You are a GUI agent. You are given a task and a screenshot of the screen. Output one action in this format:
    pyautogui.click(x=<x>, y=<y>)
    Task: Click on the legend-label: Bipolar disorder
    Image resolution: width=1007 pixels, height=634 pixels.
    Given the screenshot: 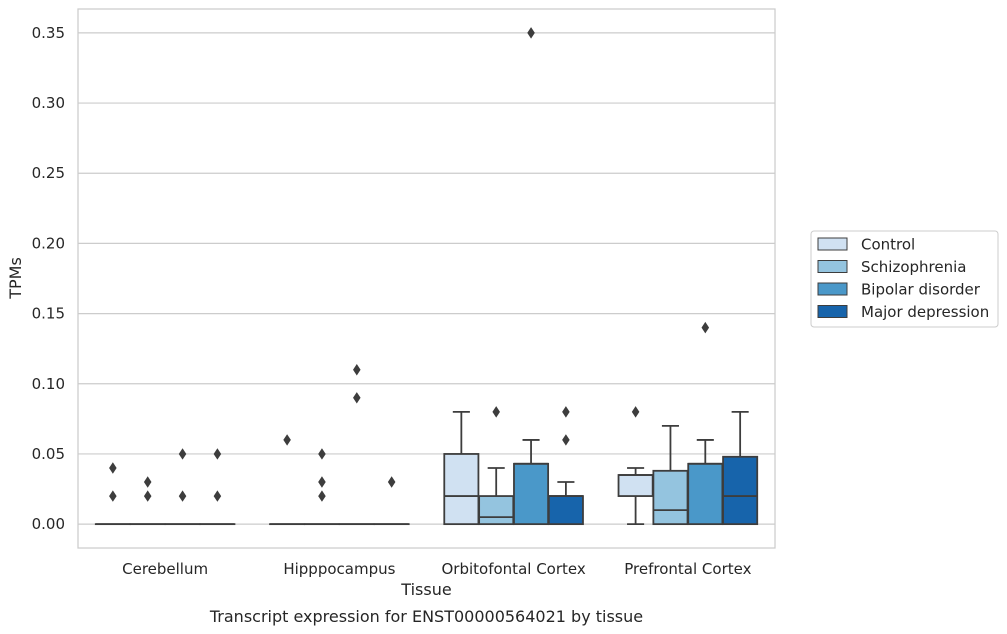 What is the action you would take?
    pyautogui.click(x=921, y=290)
    